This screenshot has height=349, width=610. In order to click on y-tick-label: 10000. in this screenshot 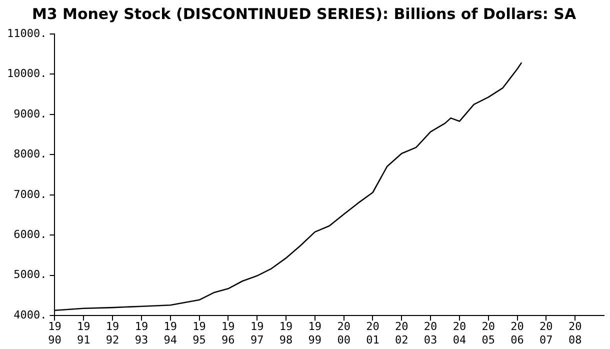, I will do `click(26, 73)`.